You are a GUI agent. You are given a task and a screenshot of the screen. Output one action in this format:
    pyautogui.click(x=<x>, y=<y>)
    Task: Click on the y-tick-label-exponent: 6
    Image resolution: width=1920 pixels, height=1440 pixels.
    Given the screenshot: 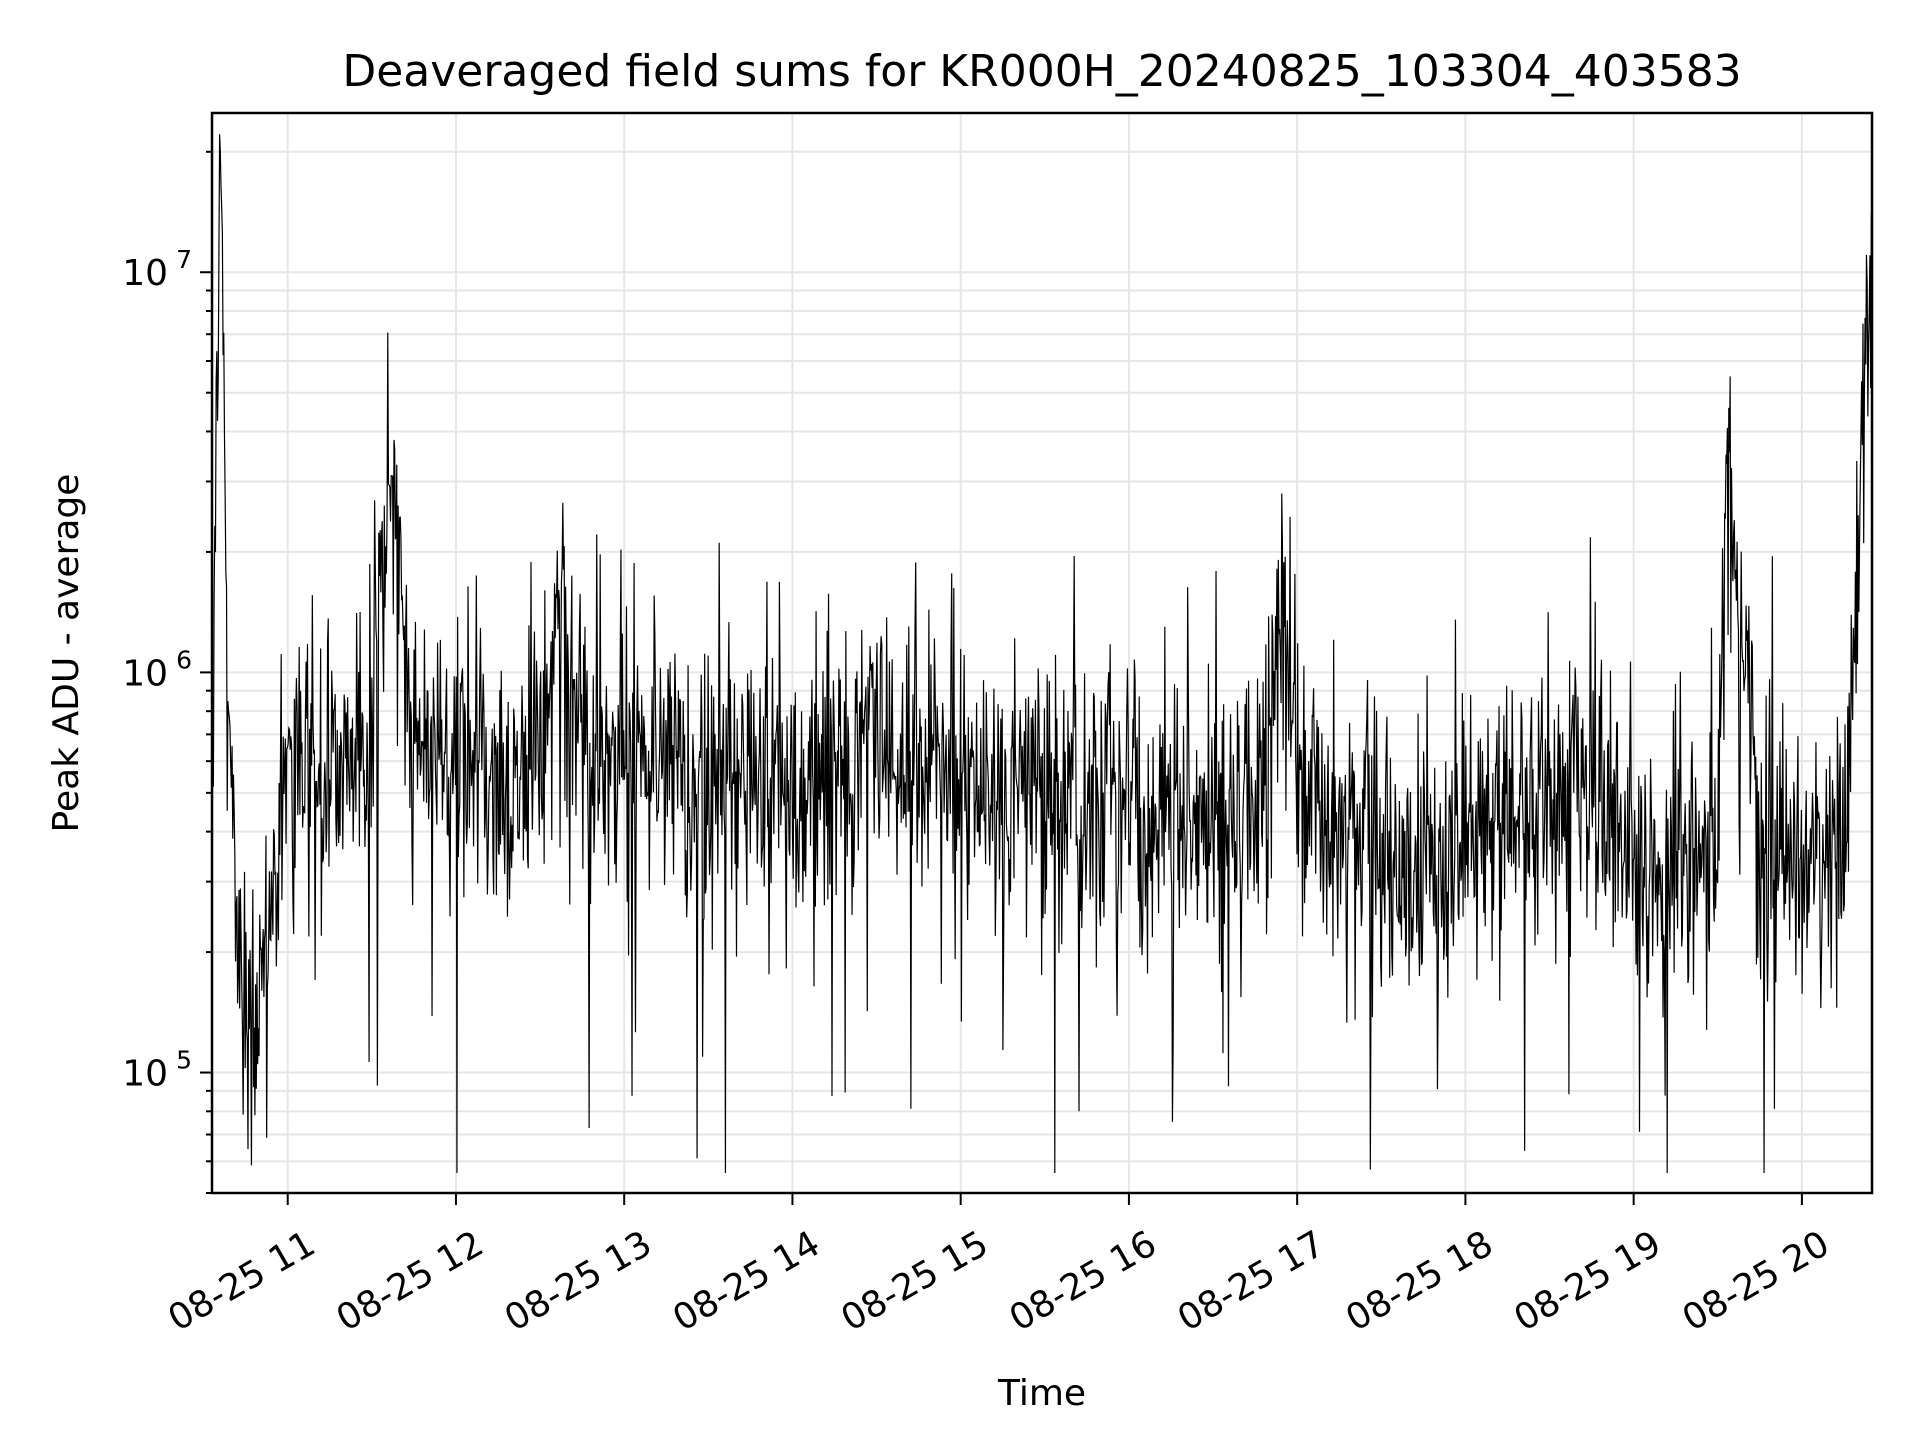 What is the action you would take?
    pyautogui.click(x=184, y=659)
    